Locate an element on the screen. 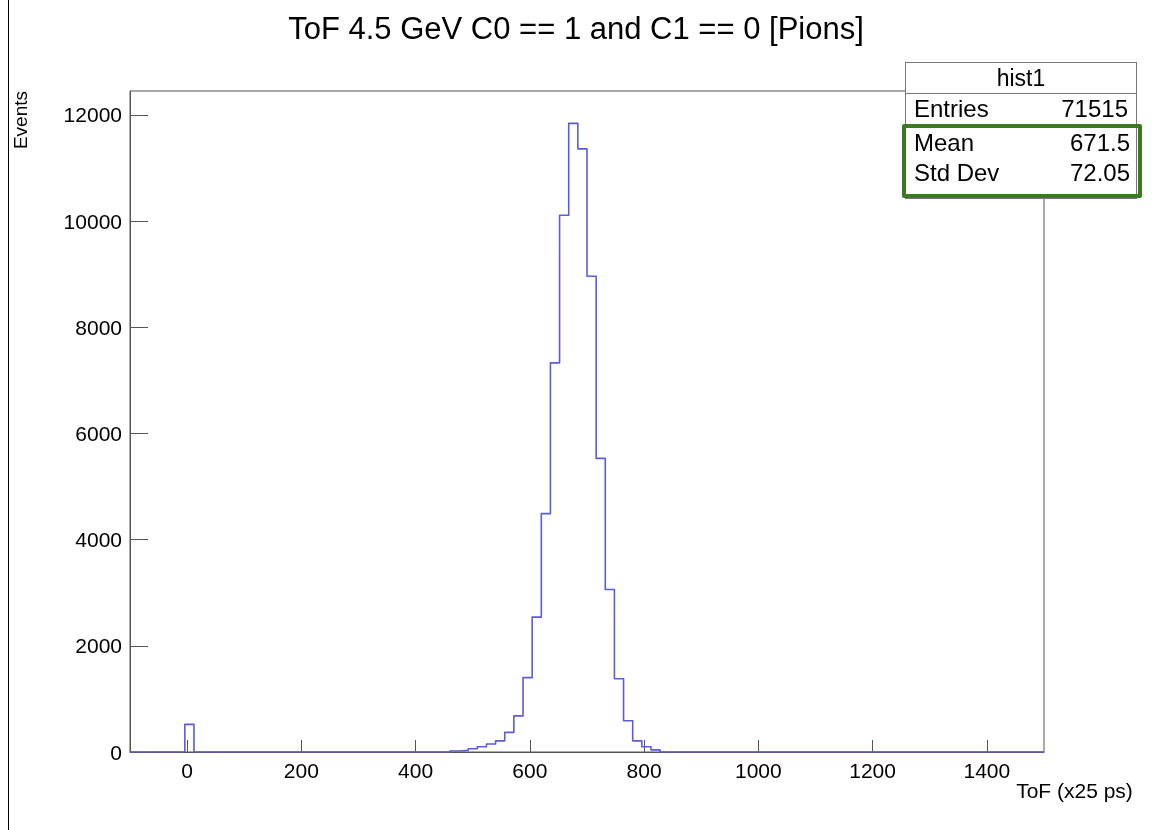  x-tick-label: 1000 is located at coordinates (758, 770).